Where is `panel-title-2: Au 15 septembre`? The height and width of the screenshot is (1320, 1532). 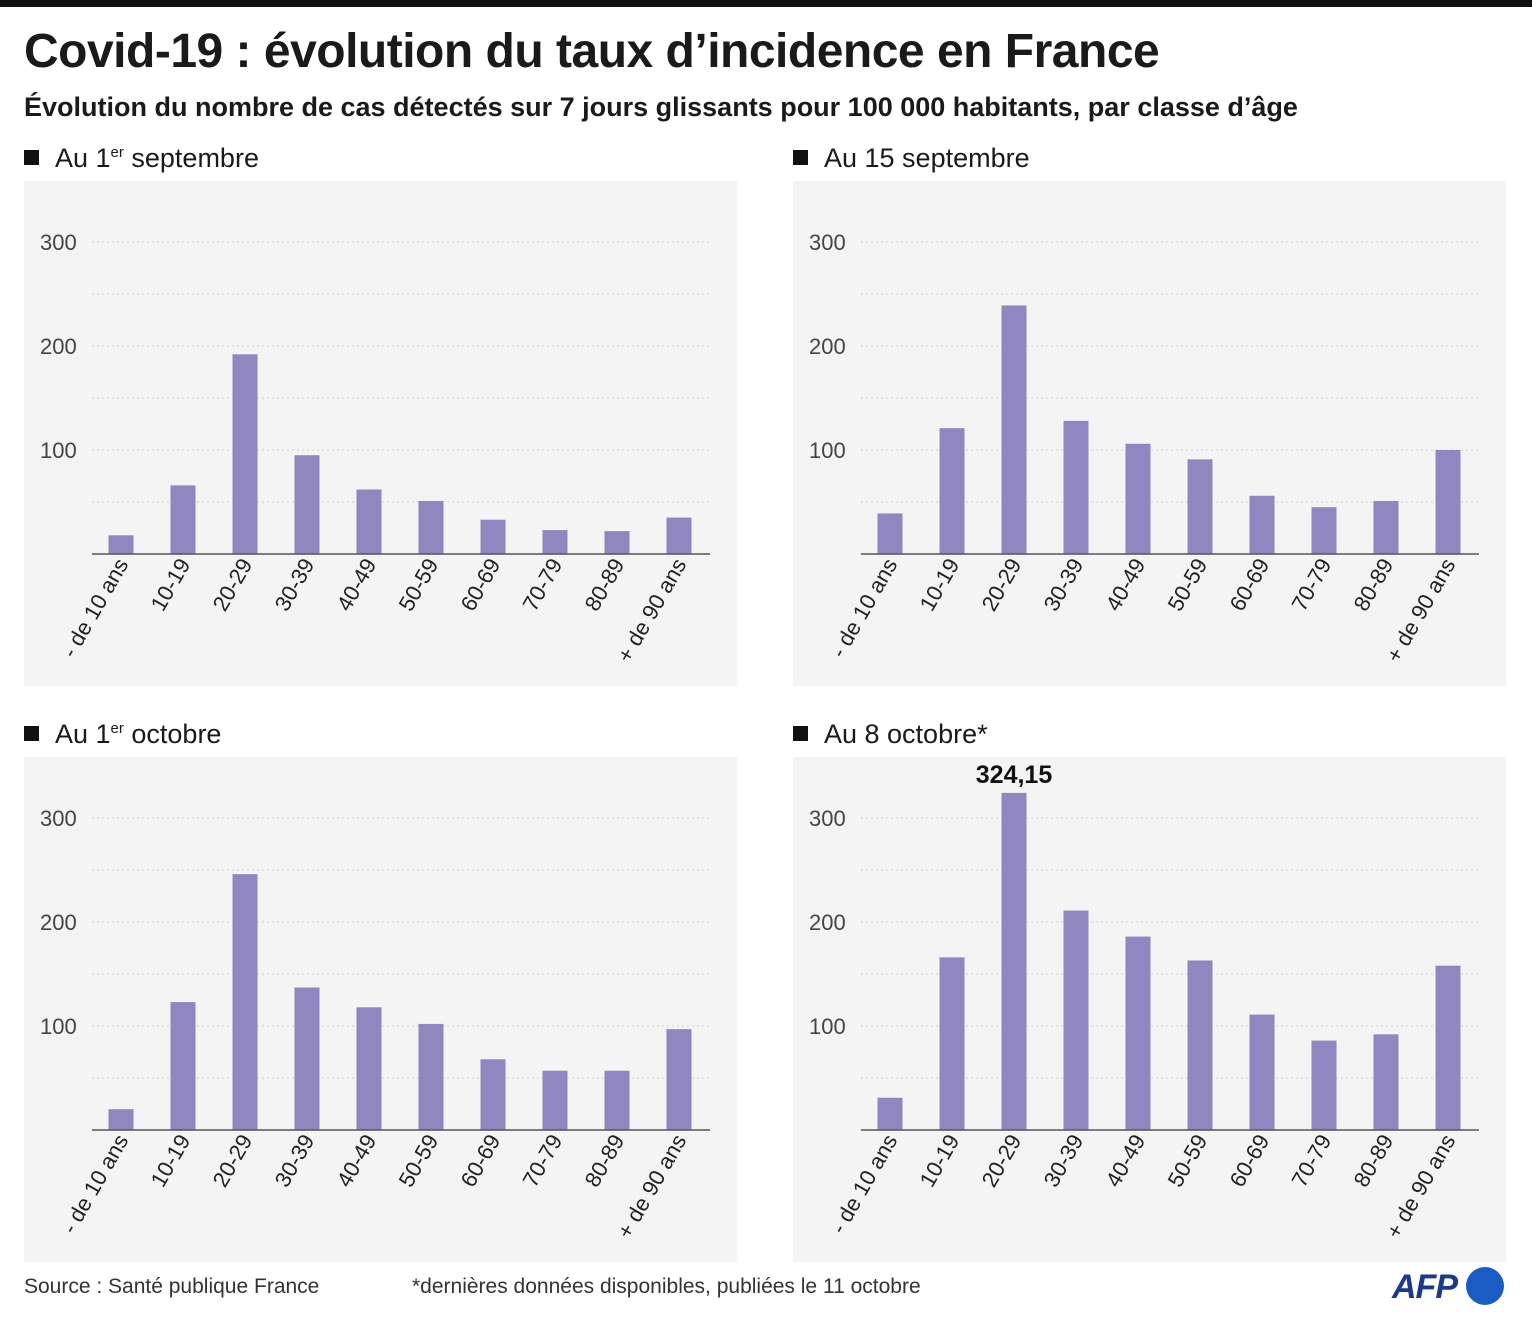
panel-title-2: Au 15 septembre is located at coordinates (911, 158).